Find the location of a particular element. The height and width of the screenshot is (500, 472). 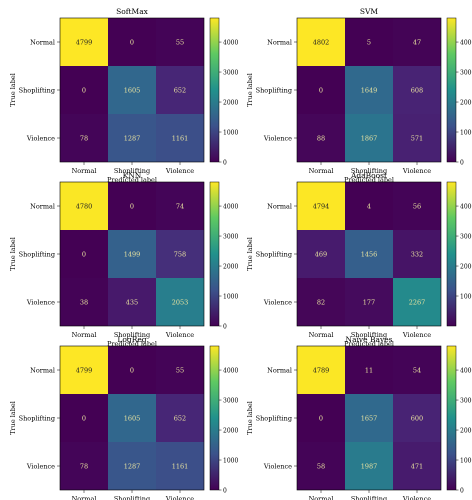

cell-value: 4789 is located at coordinates (321, 371).